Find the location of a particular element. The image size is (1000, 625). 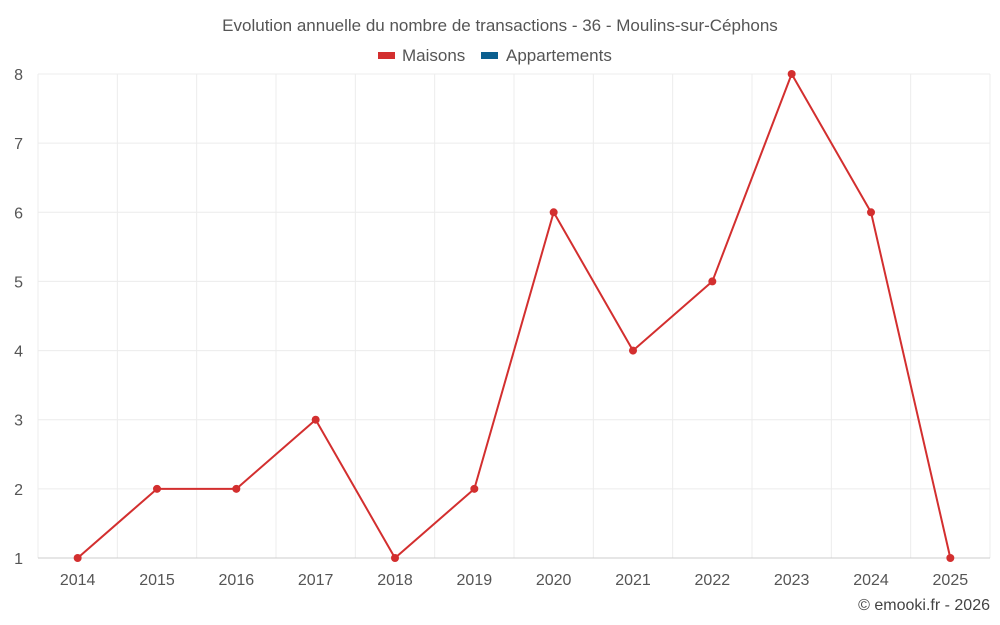

x-tick-label: 2018 is located at coordinates (395, 580).